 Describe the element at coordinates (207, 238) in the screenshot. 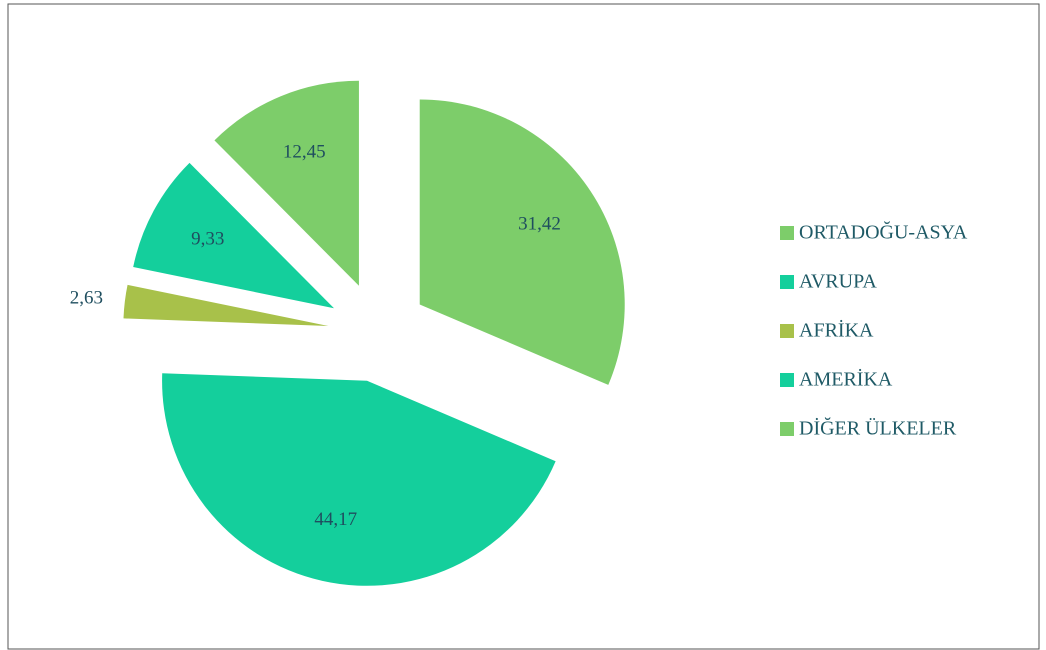

I see `data-label: 9,33` at that location.